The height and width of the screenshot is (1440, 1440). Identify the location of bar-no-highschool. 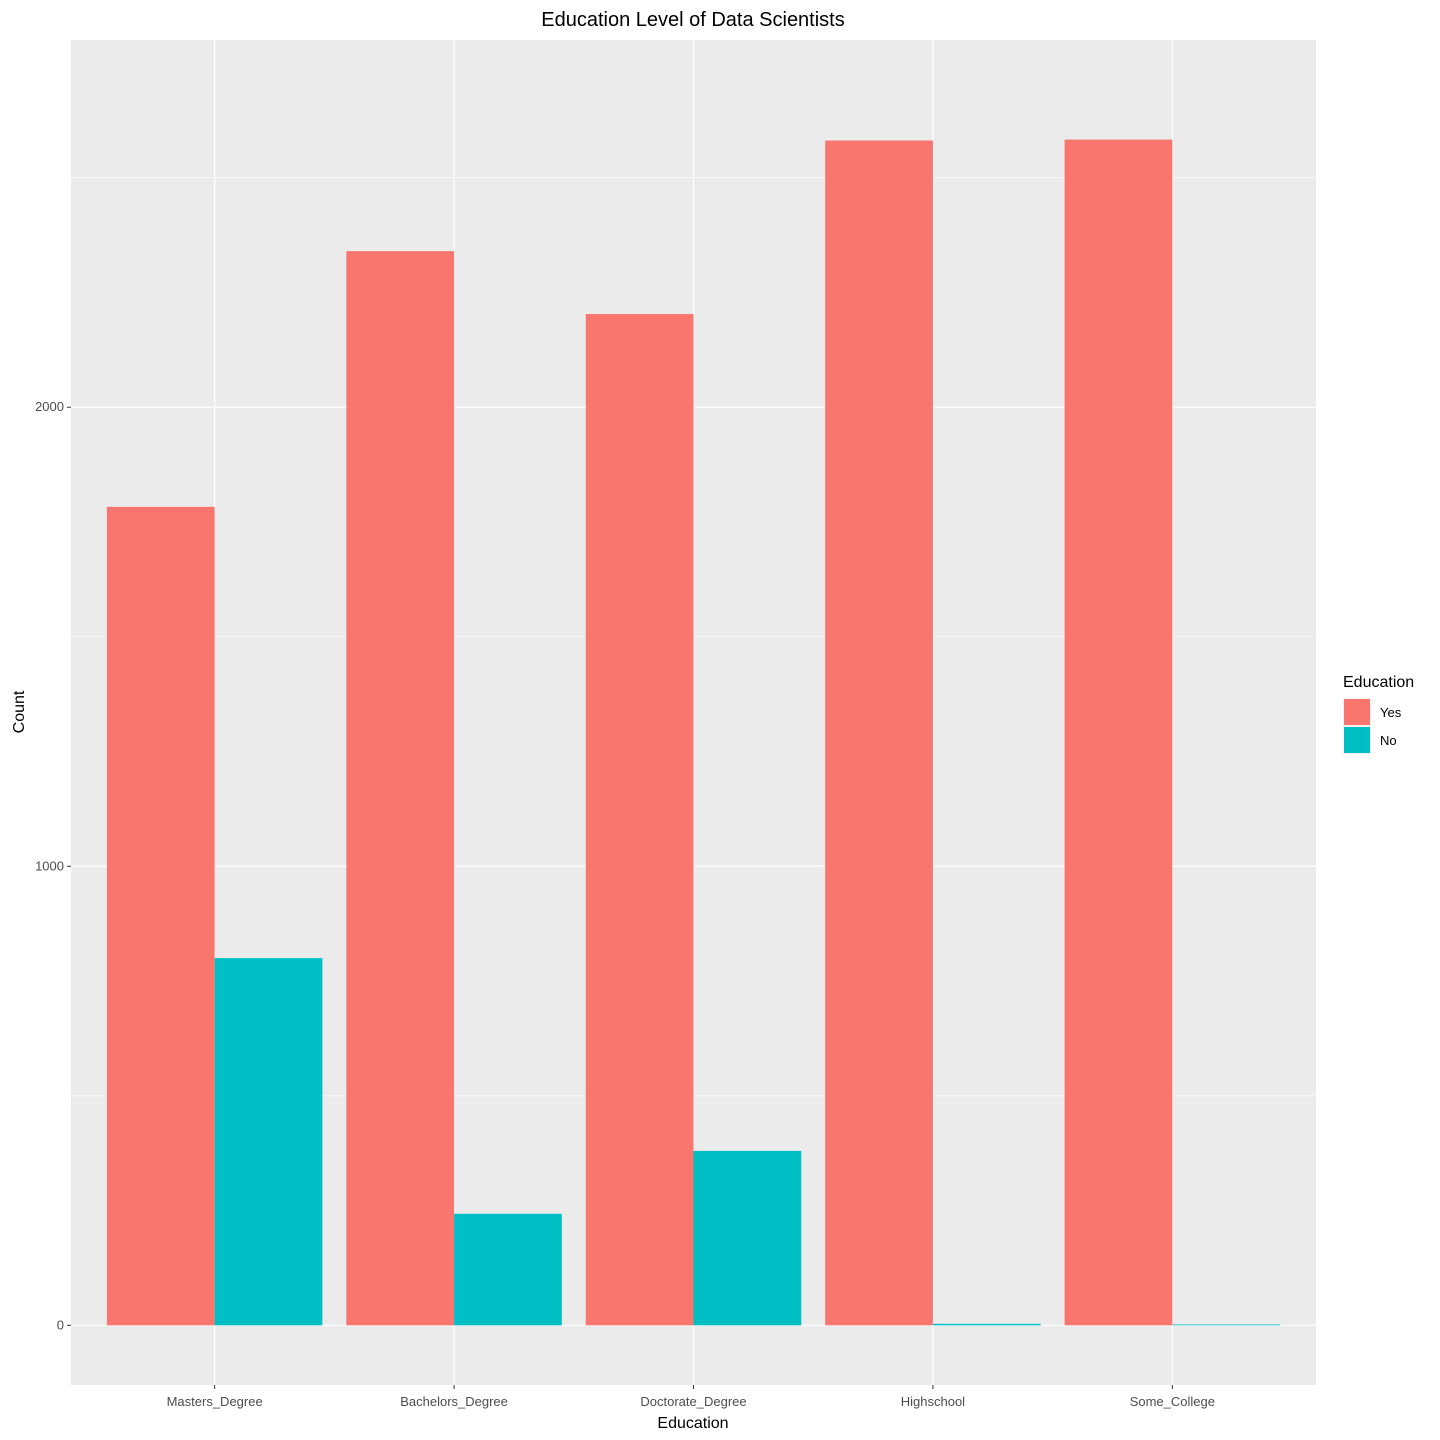
(986, 1324).